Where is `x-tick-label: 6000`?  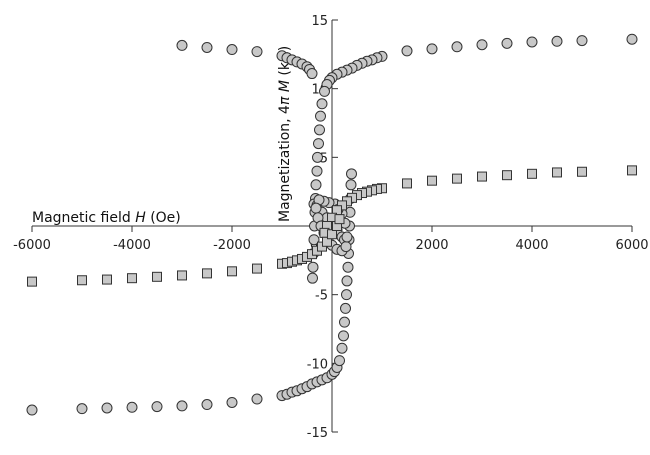 x-tick-label: 6000 is located at coordinates (631, 245).